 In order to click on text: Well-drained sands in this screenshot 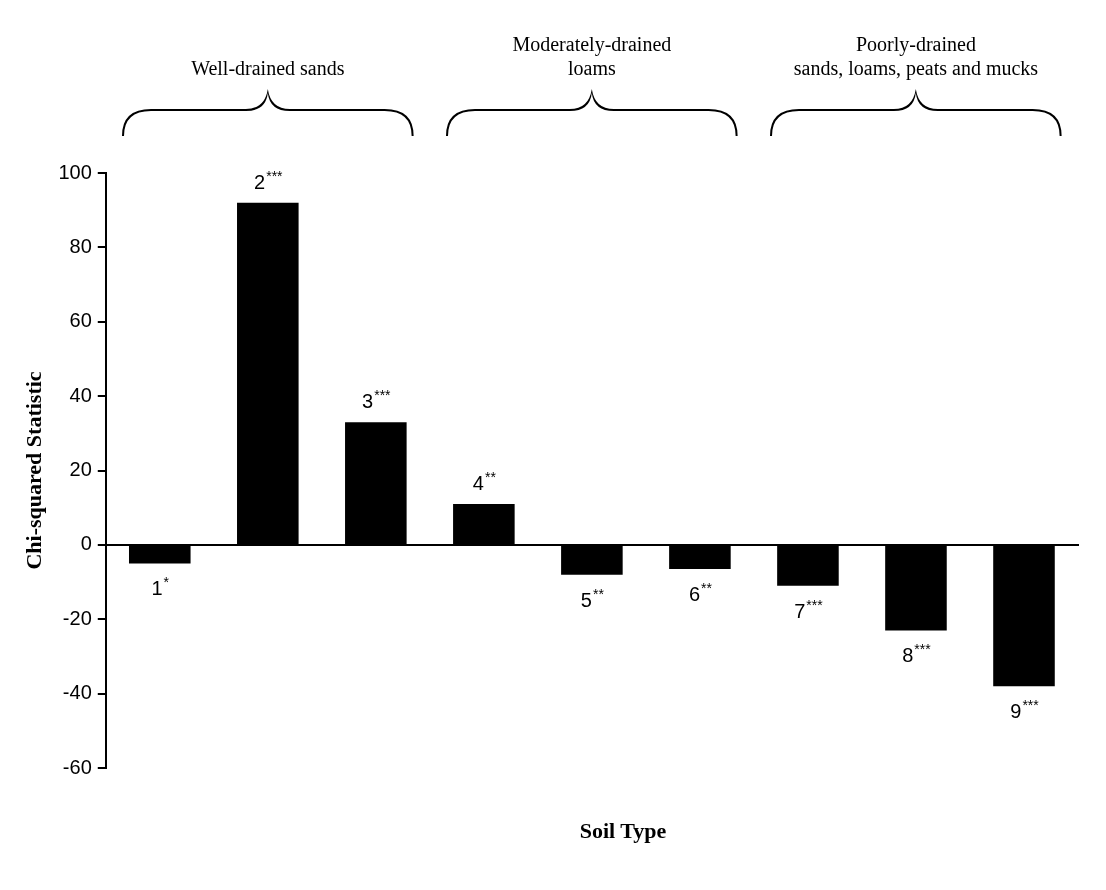, I will do `click(268, 68)`.